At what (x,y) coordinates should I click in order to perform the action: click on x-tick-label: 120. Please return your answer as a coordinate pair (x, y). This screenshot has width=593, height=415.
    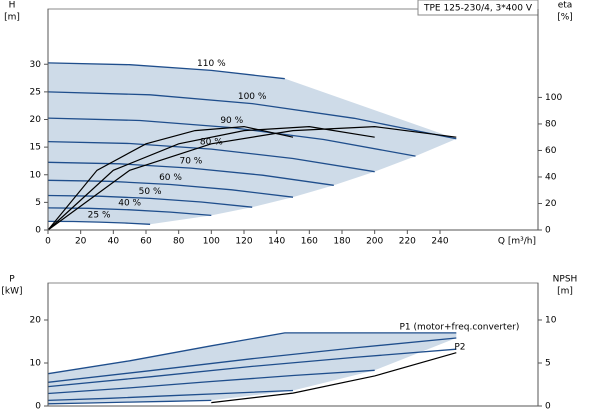
    Looking at the image, I should click on (243, 242).